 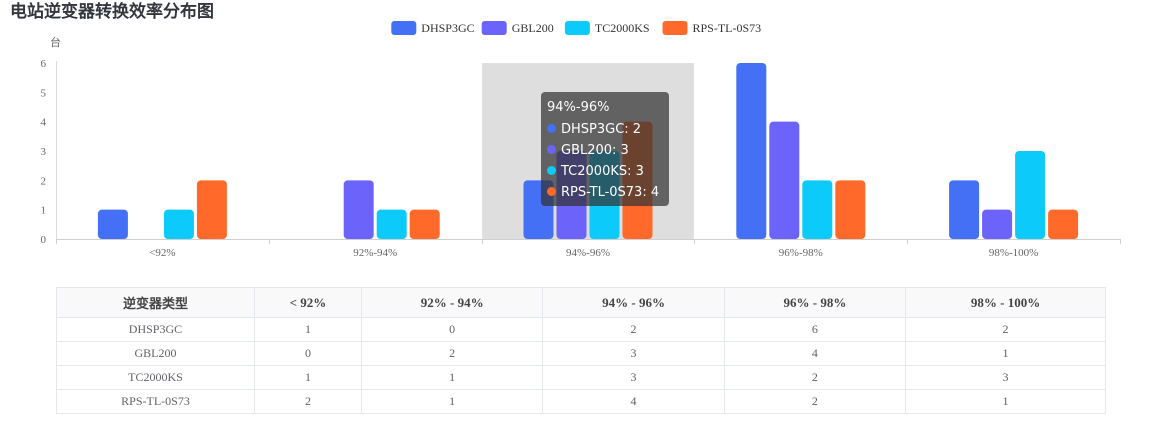 I want to click on x-tick-label: 94%-96%, so click(x=588, y=253).